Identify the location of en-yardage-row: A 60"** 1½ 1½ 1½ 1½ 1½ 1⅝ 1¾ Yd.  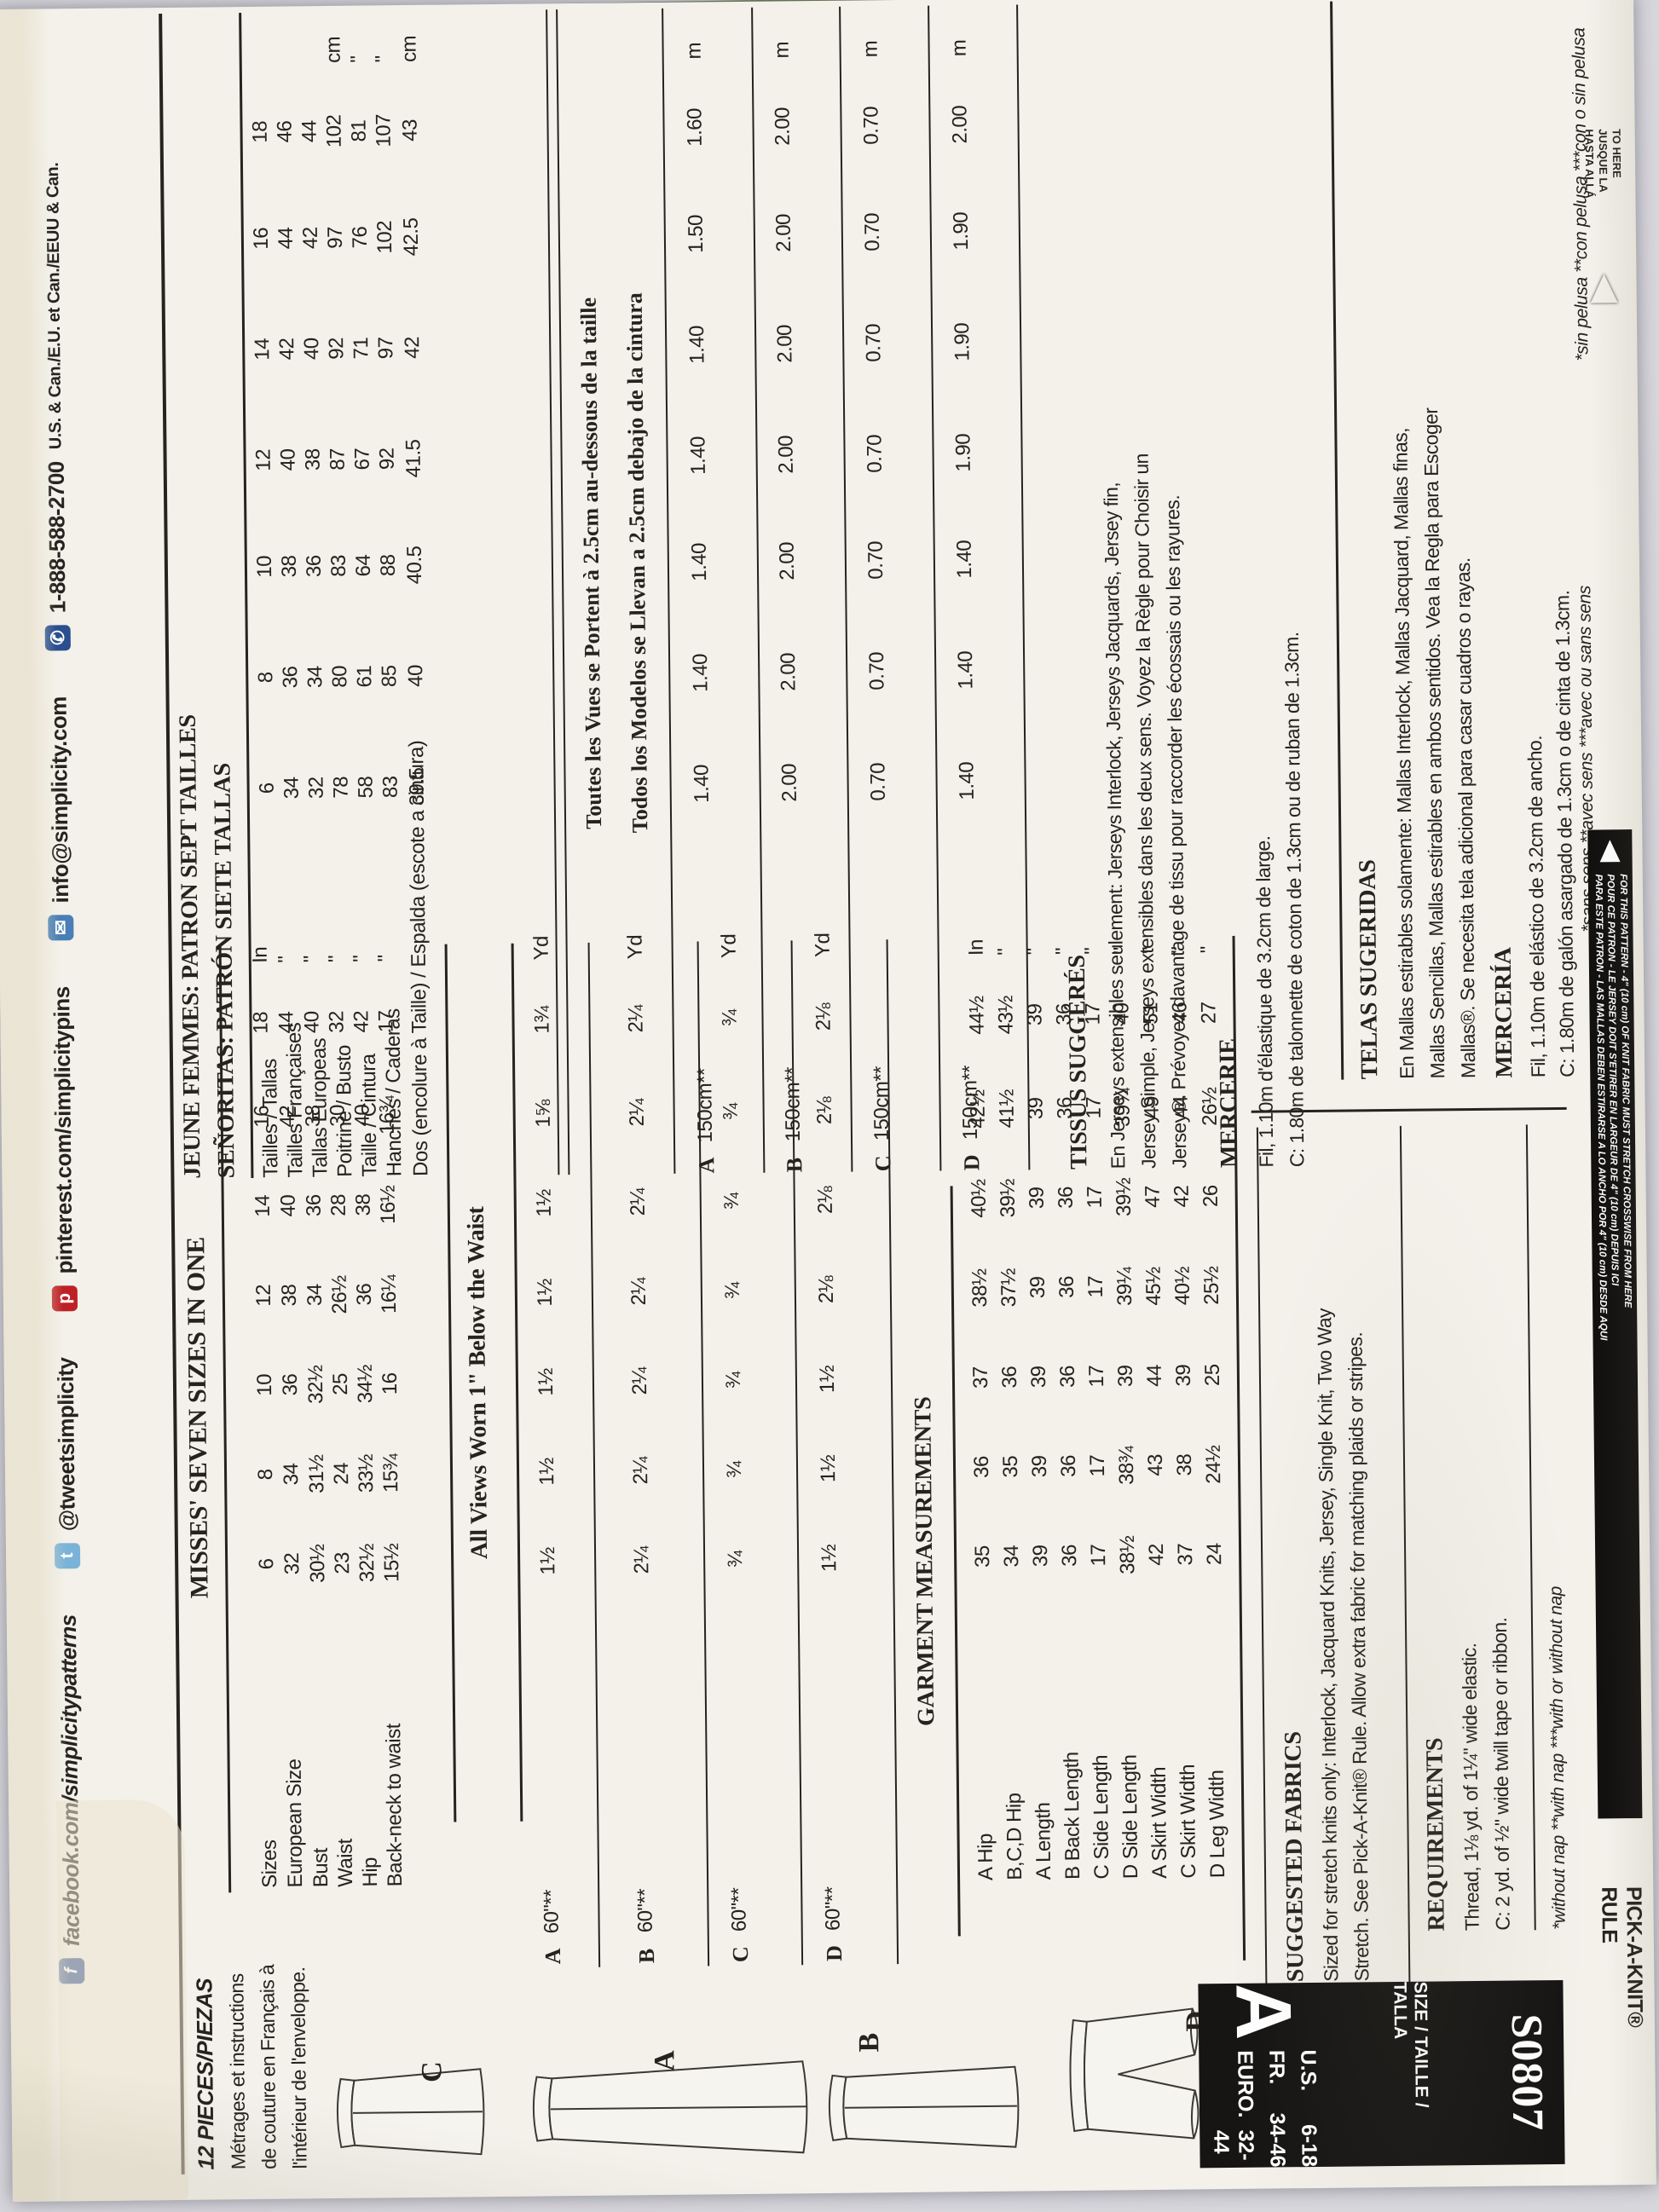
(545, 1099).